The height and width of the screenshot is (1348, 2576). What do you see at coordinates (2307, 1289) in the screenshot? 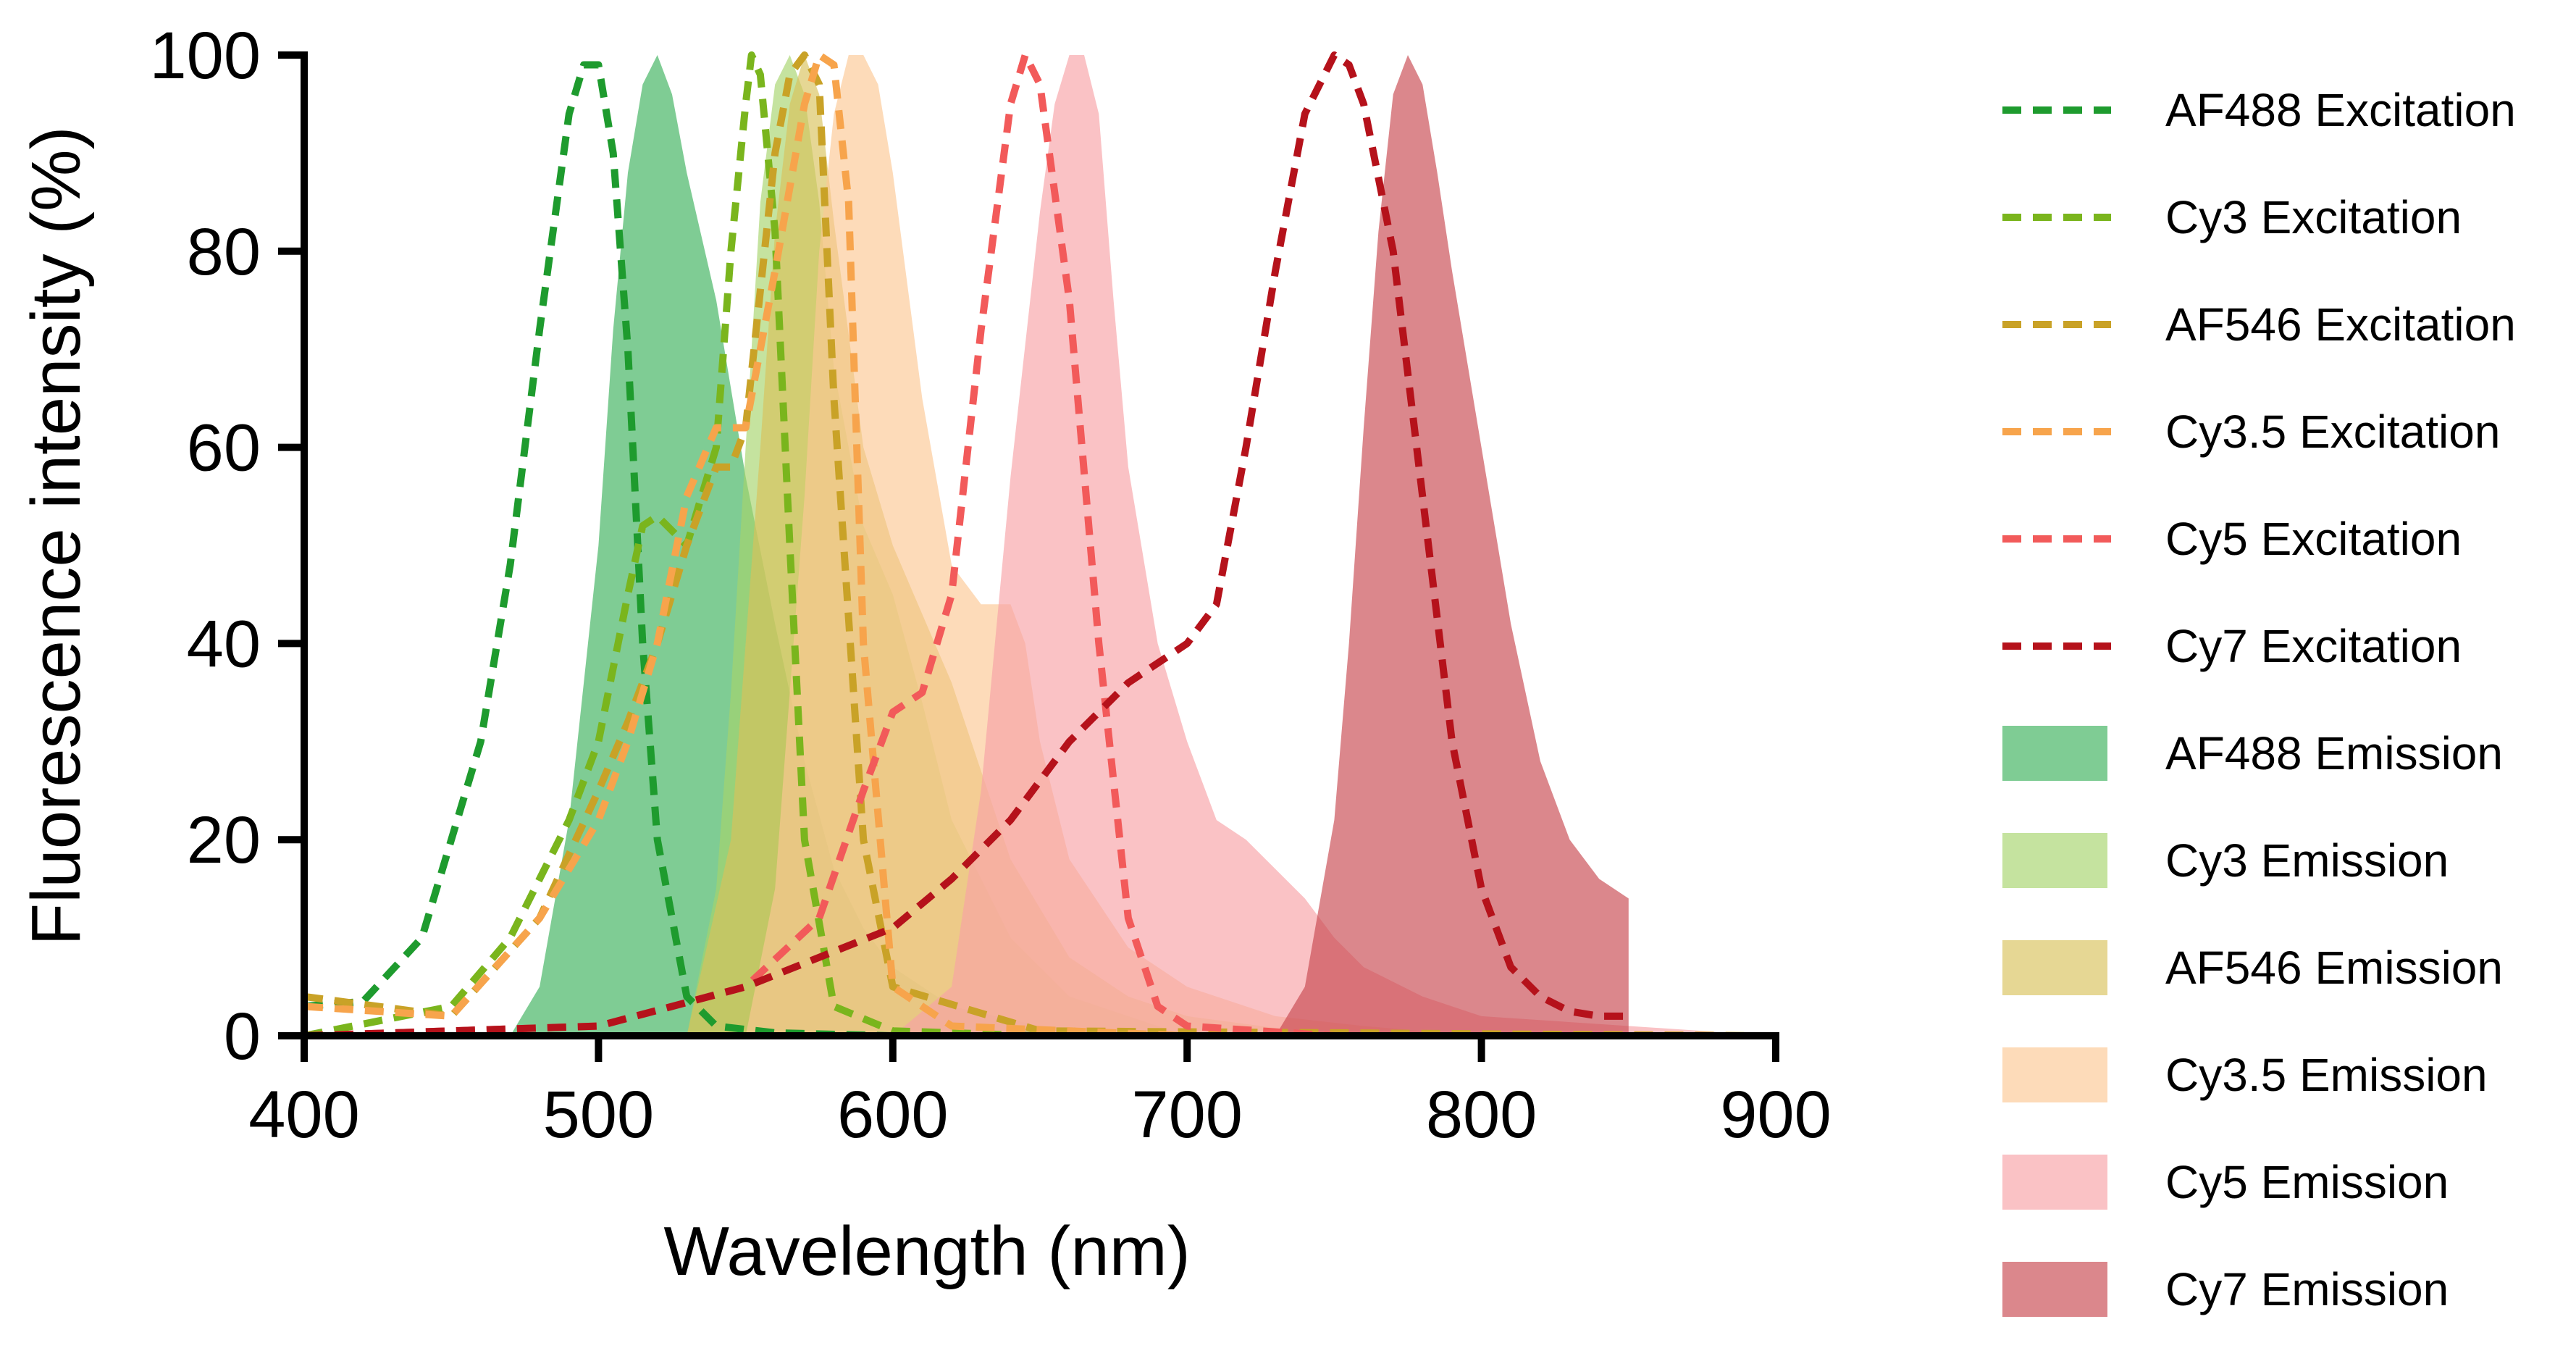
I see `legend-label: Cy7 Emission` at bounding box center [2307, 1289].